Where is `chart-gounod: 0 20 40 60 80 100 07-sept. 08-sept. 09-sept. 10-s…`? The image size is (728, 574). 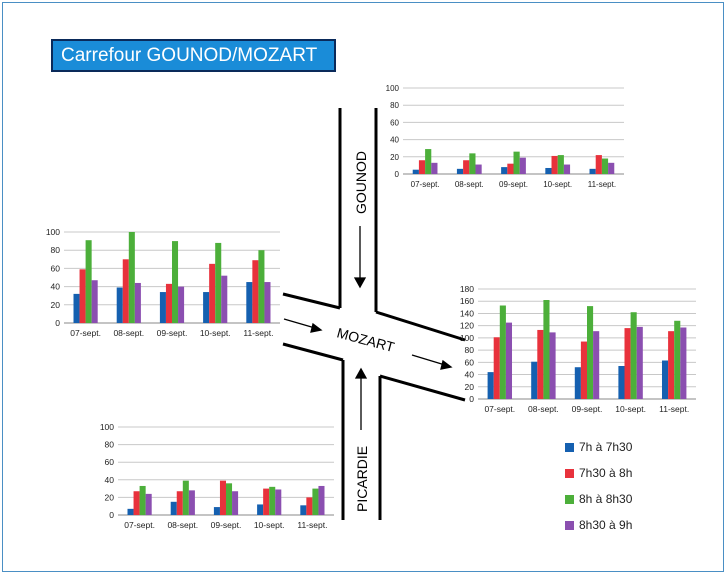
chart-gounod: 0 20 40 60 80 100 07-sept. 08-sept. 09-sept. 10-s… is located at coordinates (505, 136).